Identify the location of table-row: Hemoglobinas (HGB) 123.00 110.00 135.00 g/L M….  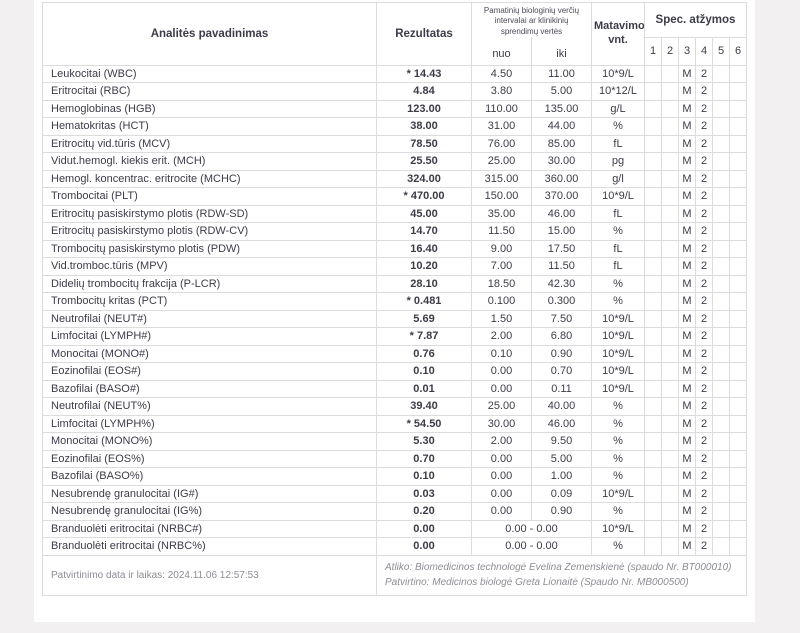
(394, 109).